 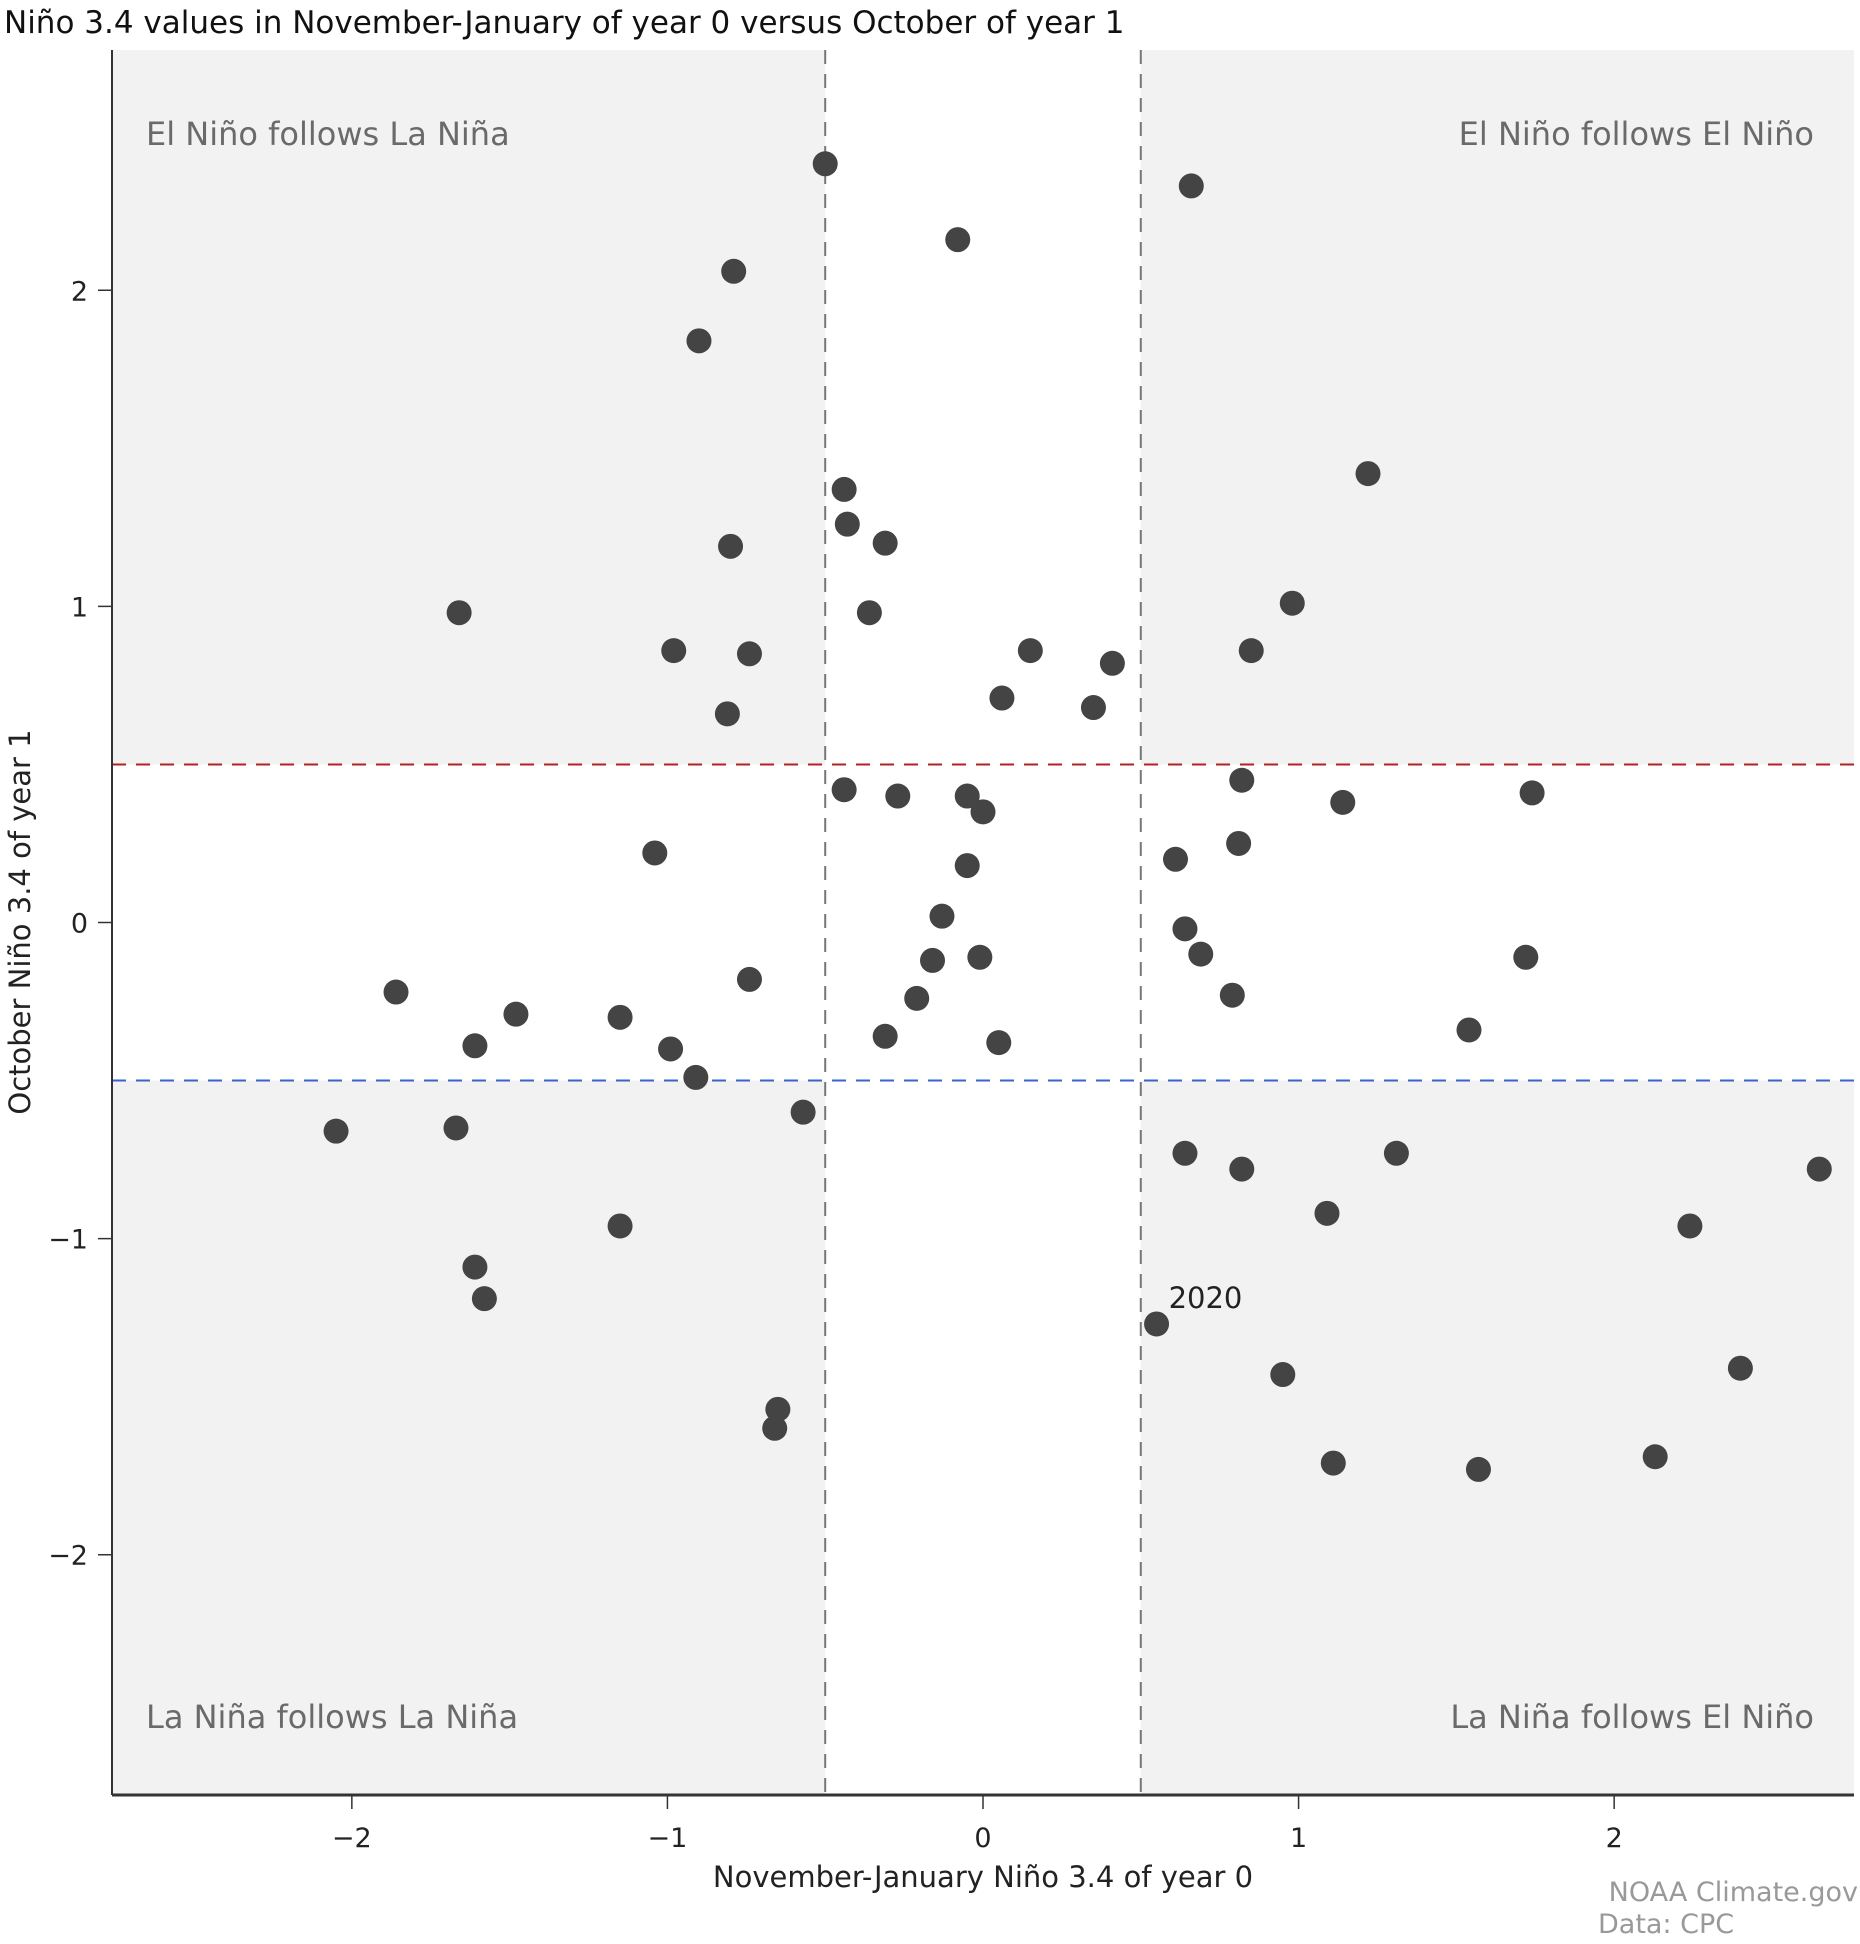 What do you see at coordinates (1636, 134) in the screenshot?
I see `quadrant-label-top-right: El Niño follows El Niño` at bounding box center [1636, 134].